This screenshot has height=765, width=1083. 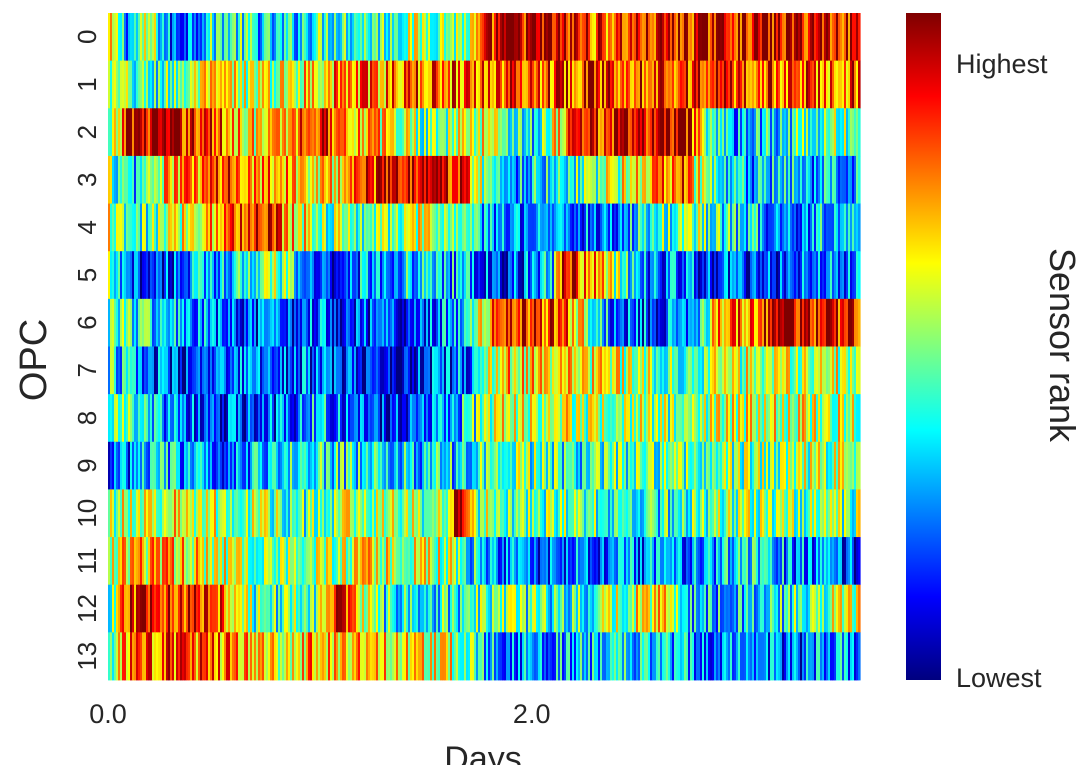 I want to click on y-tick-label-6: 6, so click(x=87, y=322).